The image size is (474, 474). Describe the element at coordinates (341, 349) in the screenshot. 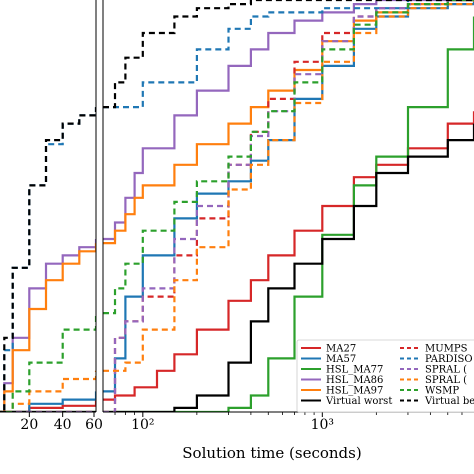

I see `legend-label-0-0: MA27` at that location.